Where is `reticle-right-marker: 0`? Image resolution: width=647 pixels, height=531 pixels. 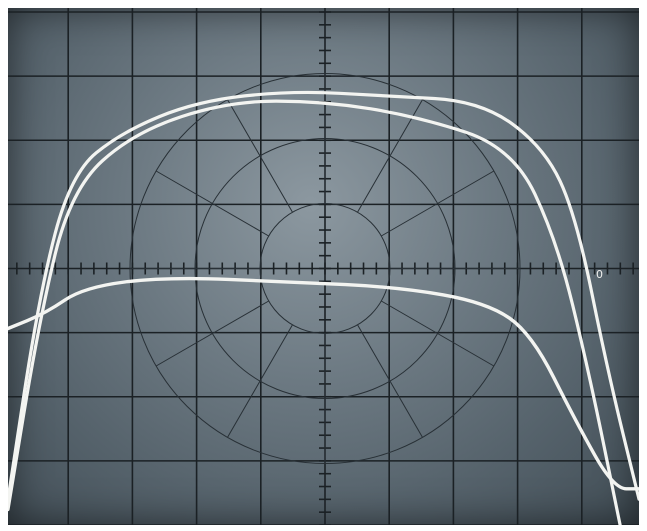 reticle-right-marker: 0 is located at coordinates (599, 274).